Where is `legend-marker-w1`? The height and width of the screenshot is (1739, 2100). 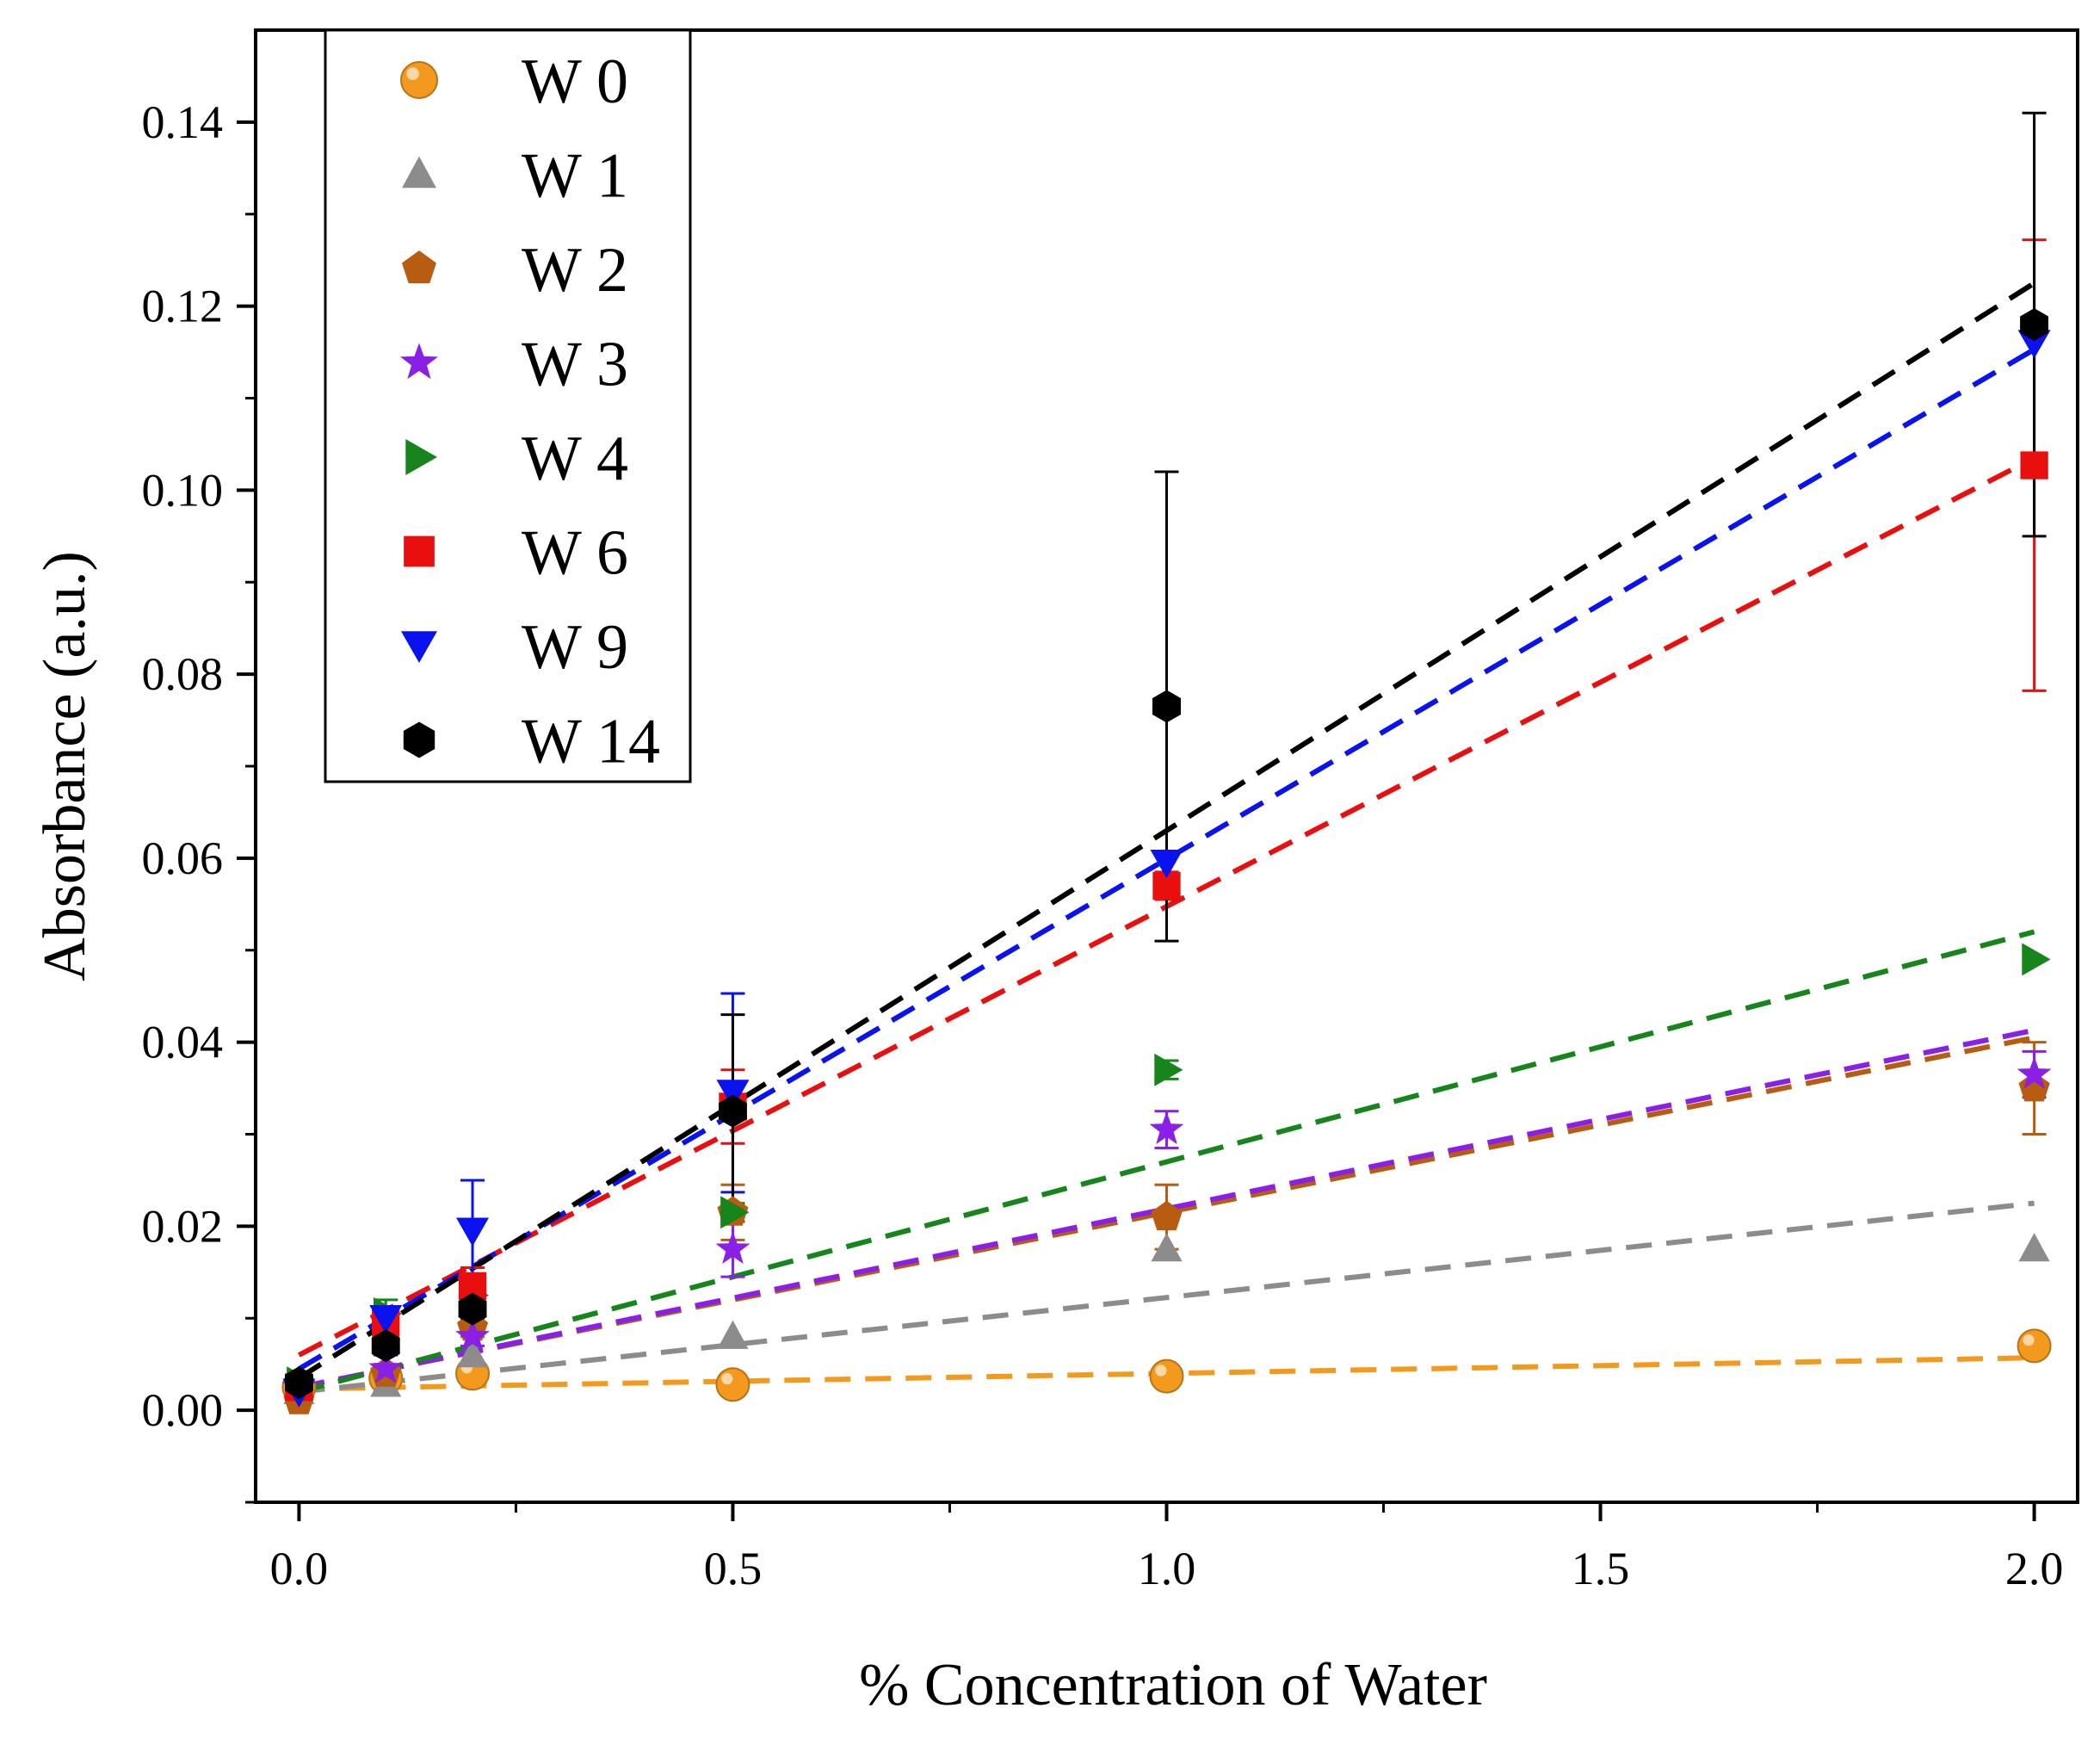
legend-marker-w1 is located at coordinates (419, 172).